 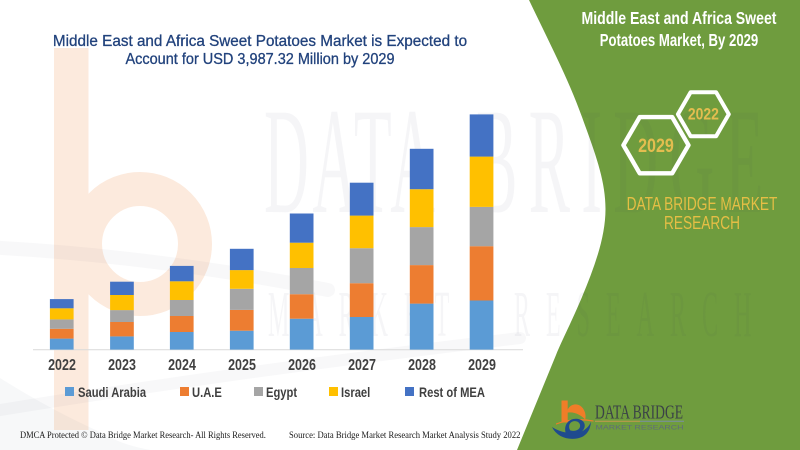 I want to click on svg-text: 2029, so click(x=656, y=146).